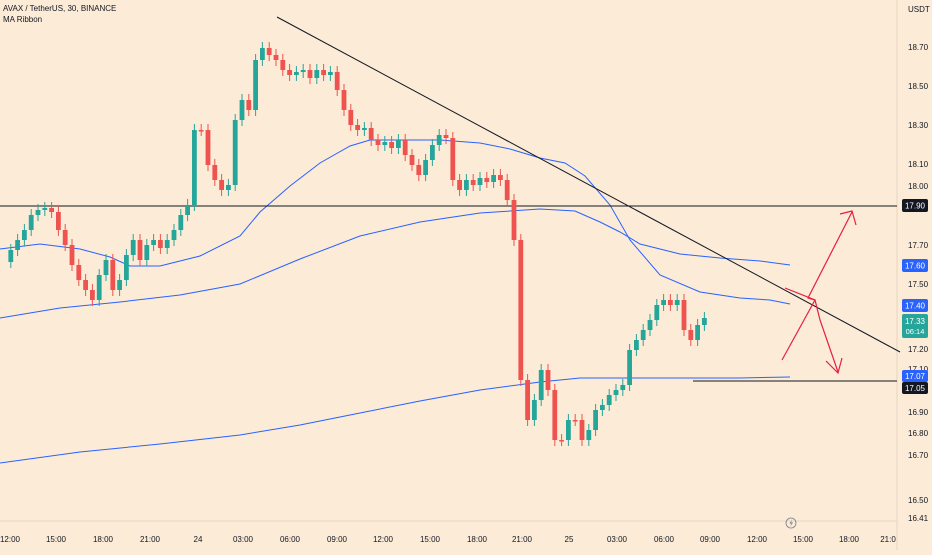  I want to click on time-tick-label: 24, so click(198, 539).